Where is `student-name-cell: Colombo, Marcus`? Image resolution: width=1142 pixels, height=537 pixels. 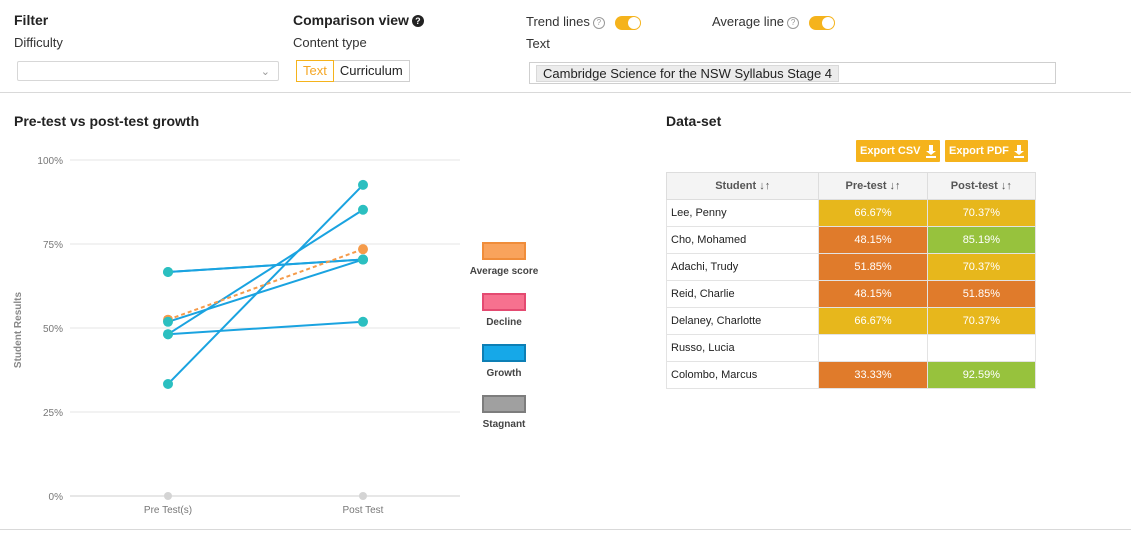
student-name-cell: Colombo, Marcus is located at coordinates (742, 375).